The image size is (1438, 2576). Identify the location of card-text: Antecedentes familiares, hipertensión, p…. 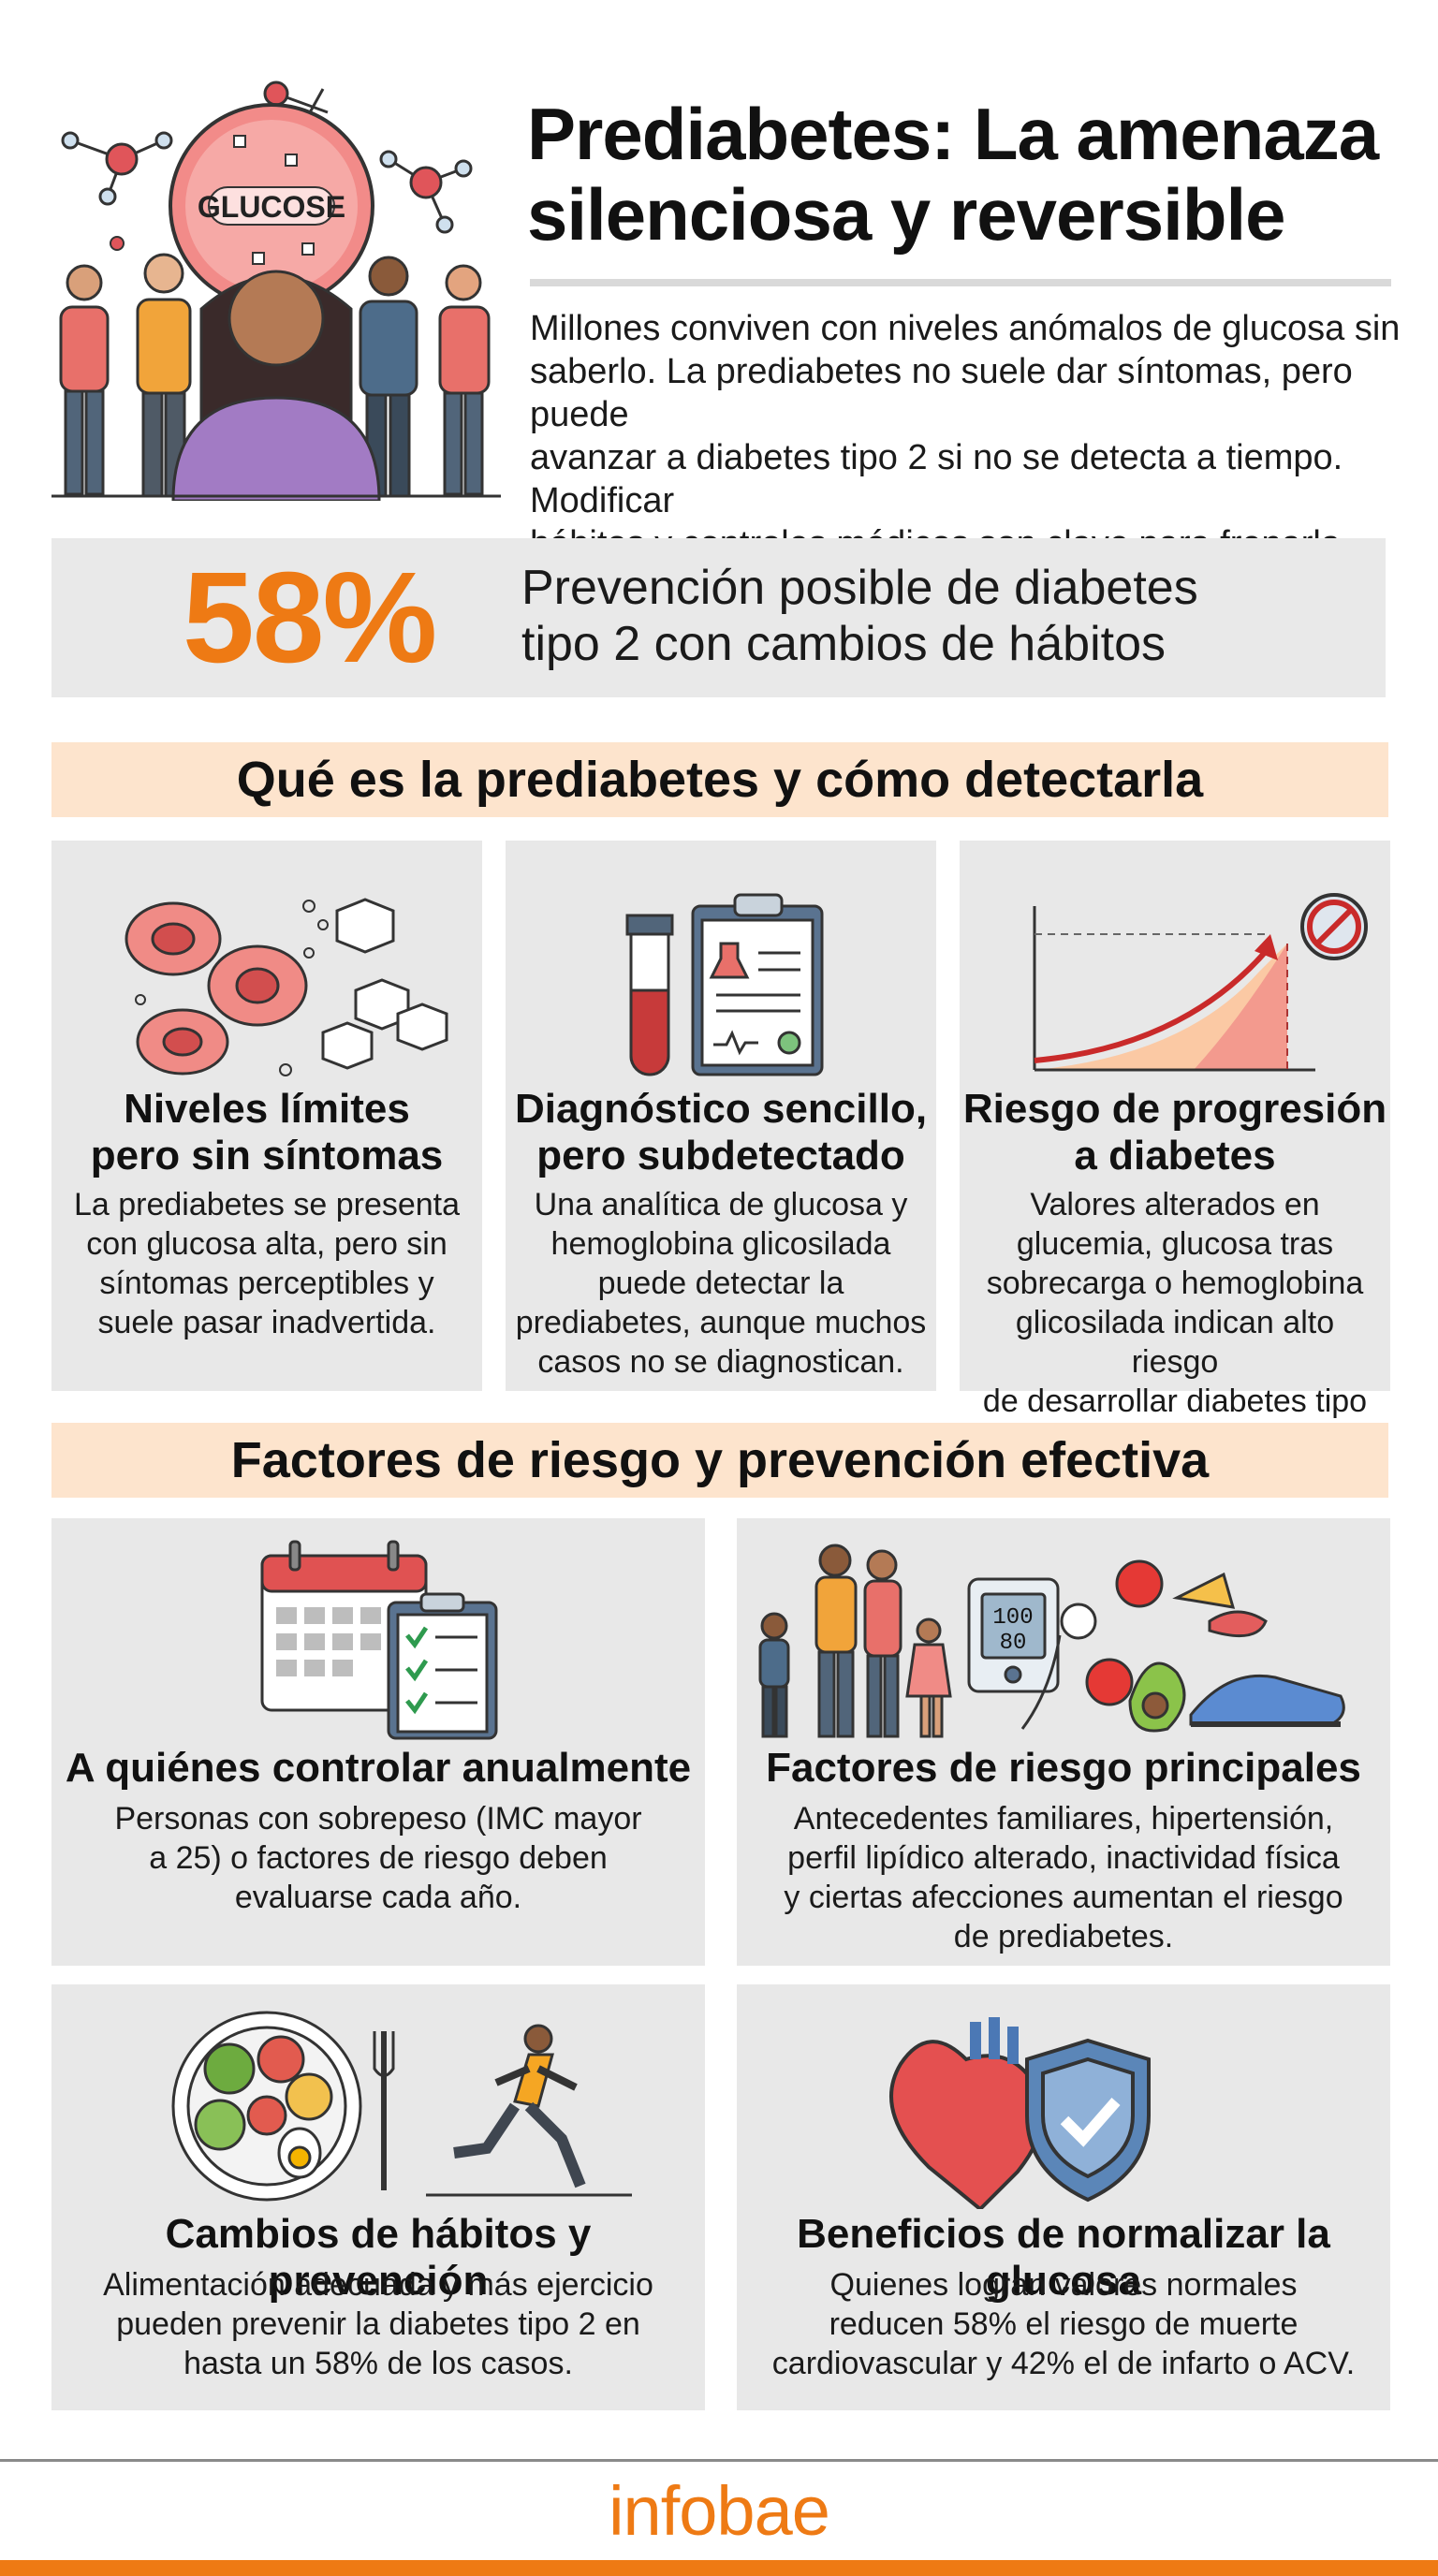
(1063, 1877).